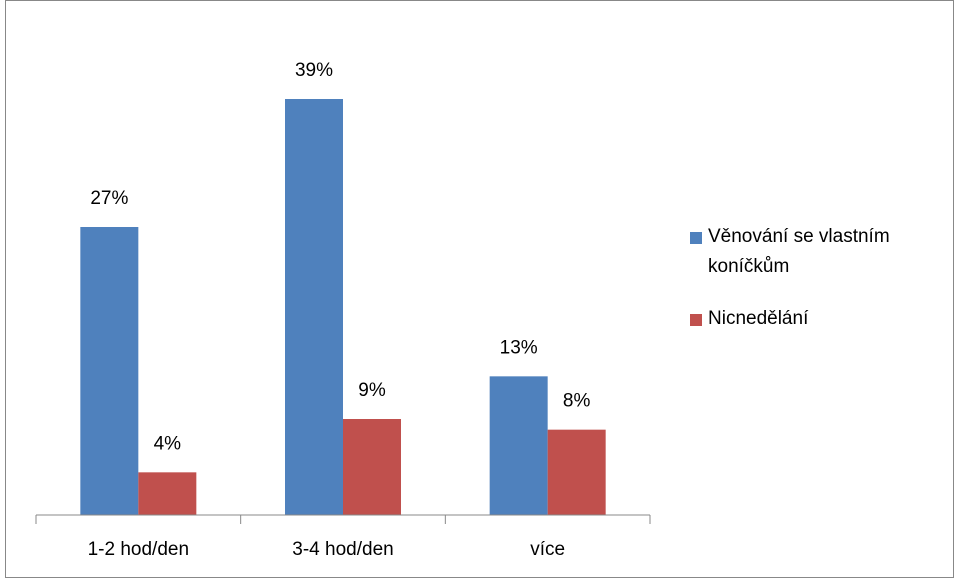 This screenshot has height=579, width=955. What do you see at coordinates (109, 198) in the screenshot?
I see `data-label: 27%` at bounding box center [109, 198].